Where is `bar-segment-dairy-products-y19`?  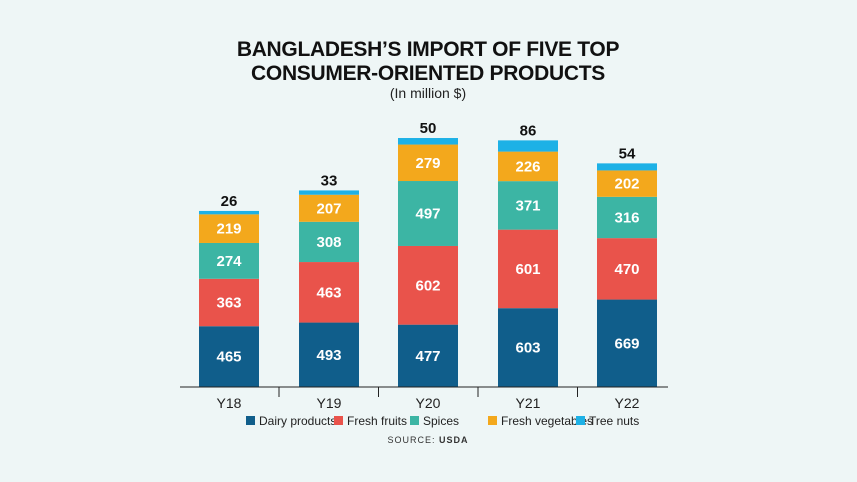
bar-segment-dairy-products-y19 is located at coordinates (329, 354).